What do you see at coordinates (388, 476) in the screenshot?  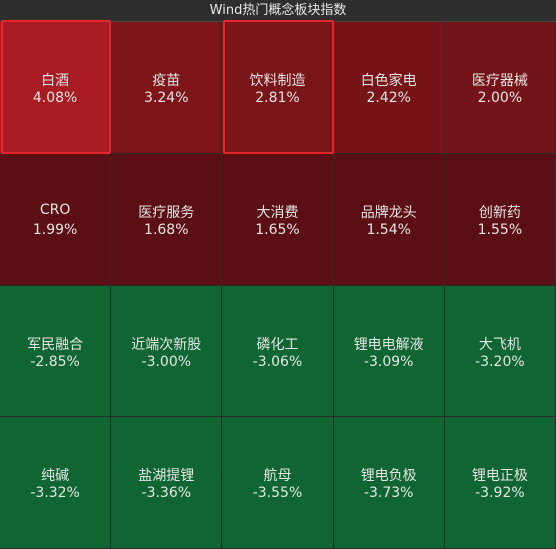 I see `cell-name: 锂电负极` at bounding box center [388, 476].